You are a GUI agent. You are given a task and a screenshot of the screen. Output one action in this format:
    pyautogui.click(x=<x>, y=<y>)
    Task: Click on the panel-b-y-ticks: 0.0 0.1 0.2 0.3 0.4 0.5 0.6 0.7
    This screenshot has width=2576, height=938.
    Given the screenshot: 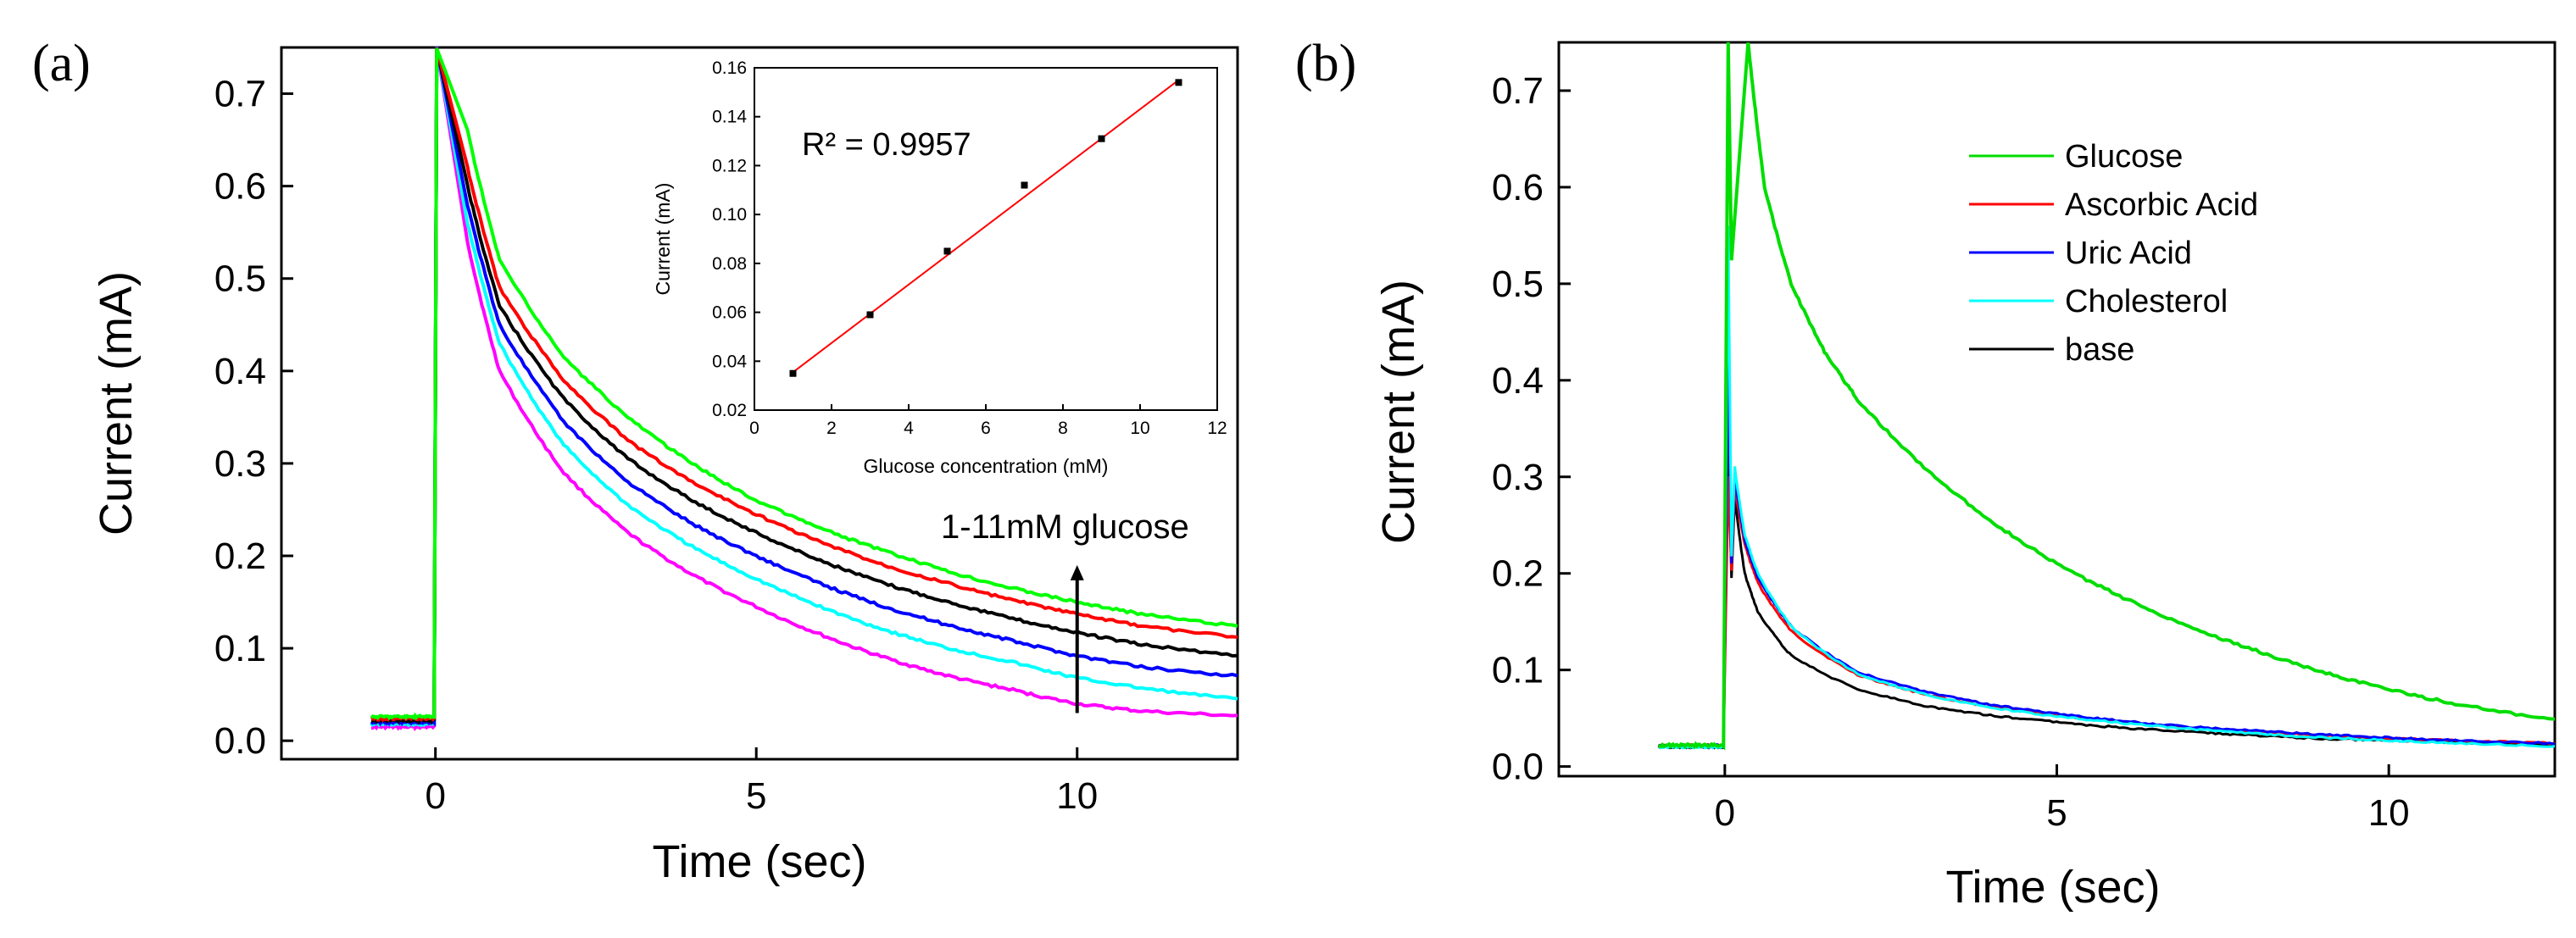 What is the action you would take?
    pyautogui.click(x=1531, y=429)
    